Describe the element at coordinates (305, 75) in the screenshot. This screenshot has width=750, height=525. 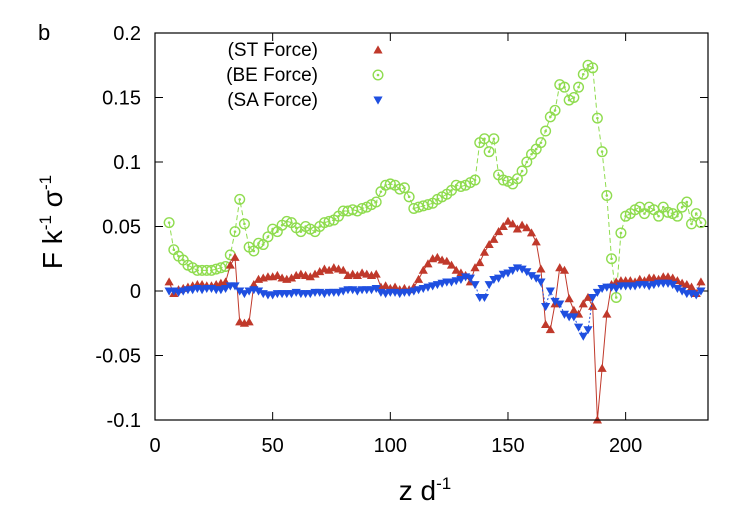
I see `legend: (ST Force) (BE Force) (SA Force)` at that location.